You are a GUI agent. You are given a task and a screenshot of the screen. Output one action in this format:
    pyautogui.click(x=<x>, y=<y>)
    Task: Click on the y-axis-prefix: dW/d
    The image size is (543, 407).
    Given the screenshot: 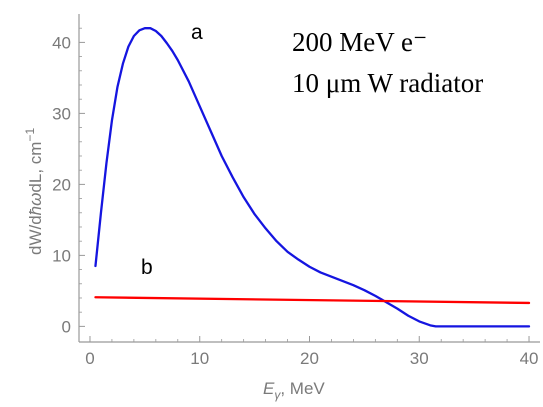 What is the action you would take?
    pyautogui.click(x=35, y=235)
    